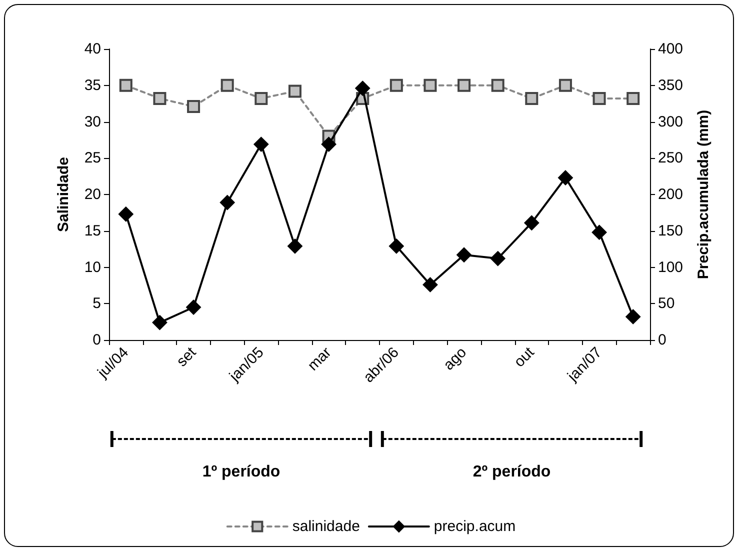  Describe the element at coordinates (63, 194) in the screenshot. I see `y-axis-title: Salinidade` at that location.